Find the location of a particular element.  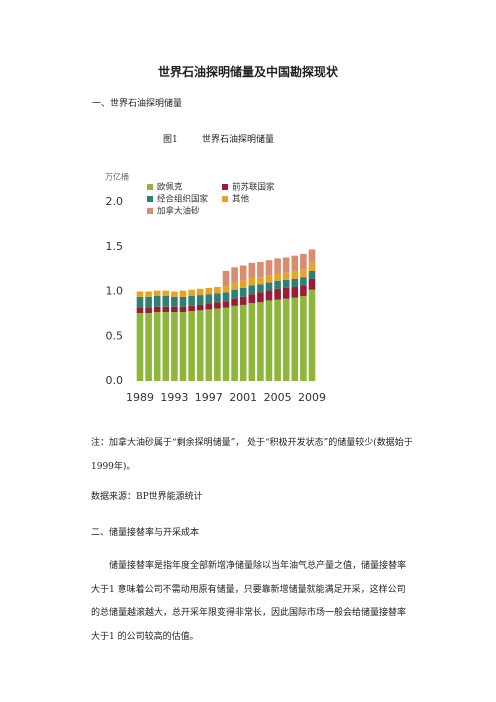

figure-label: 图1 is located at coordinates (170, 140).